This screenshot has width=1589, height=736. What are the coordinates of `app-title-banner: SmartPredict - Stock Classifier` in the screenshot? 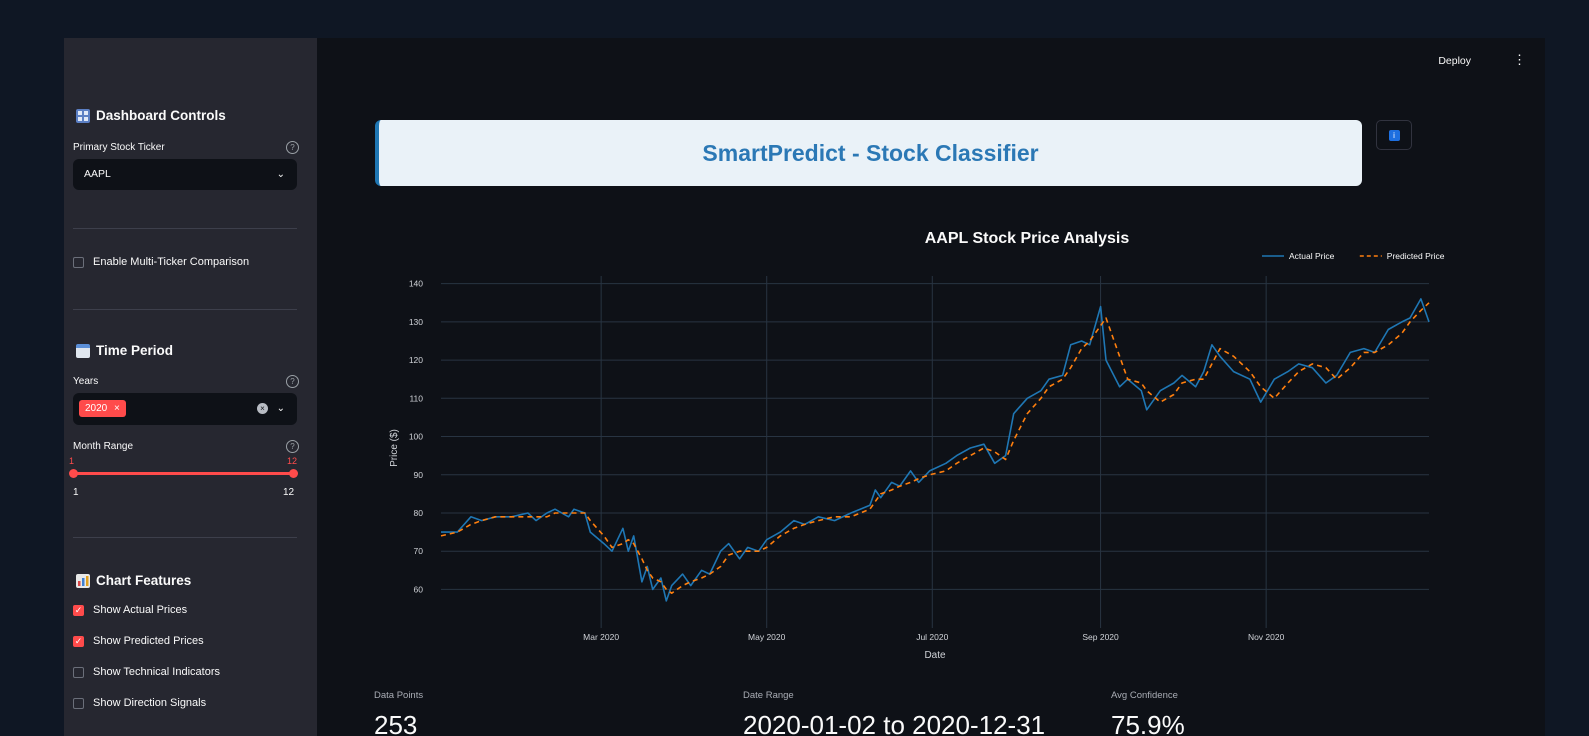 It's located at (868, 153).